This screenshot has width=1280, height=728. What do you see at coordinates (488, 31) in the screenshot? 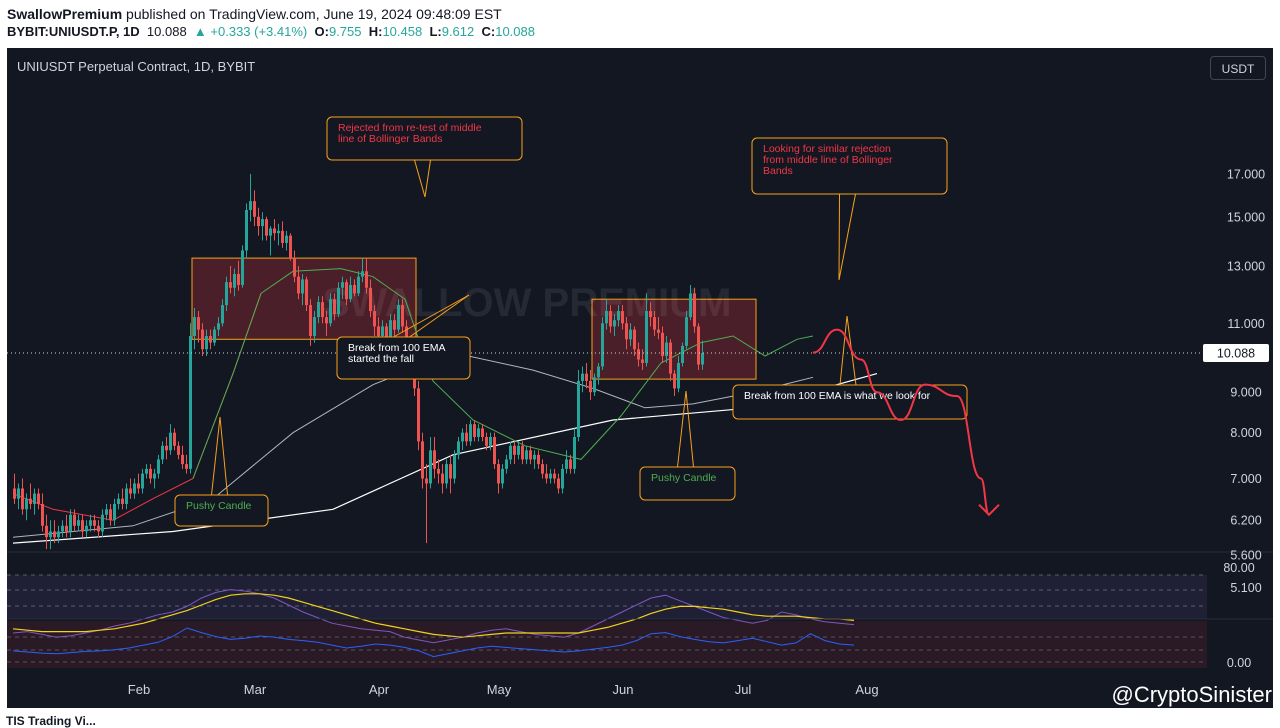
I see `close-label: C:` at bounding box center [488, 31].